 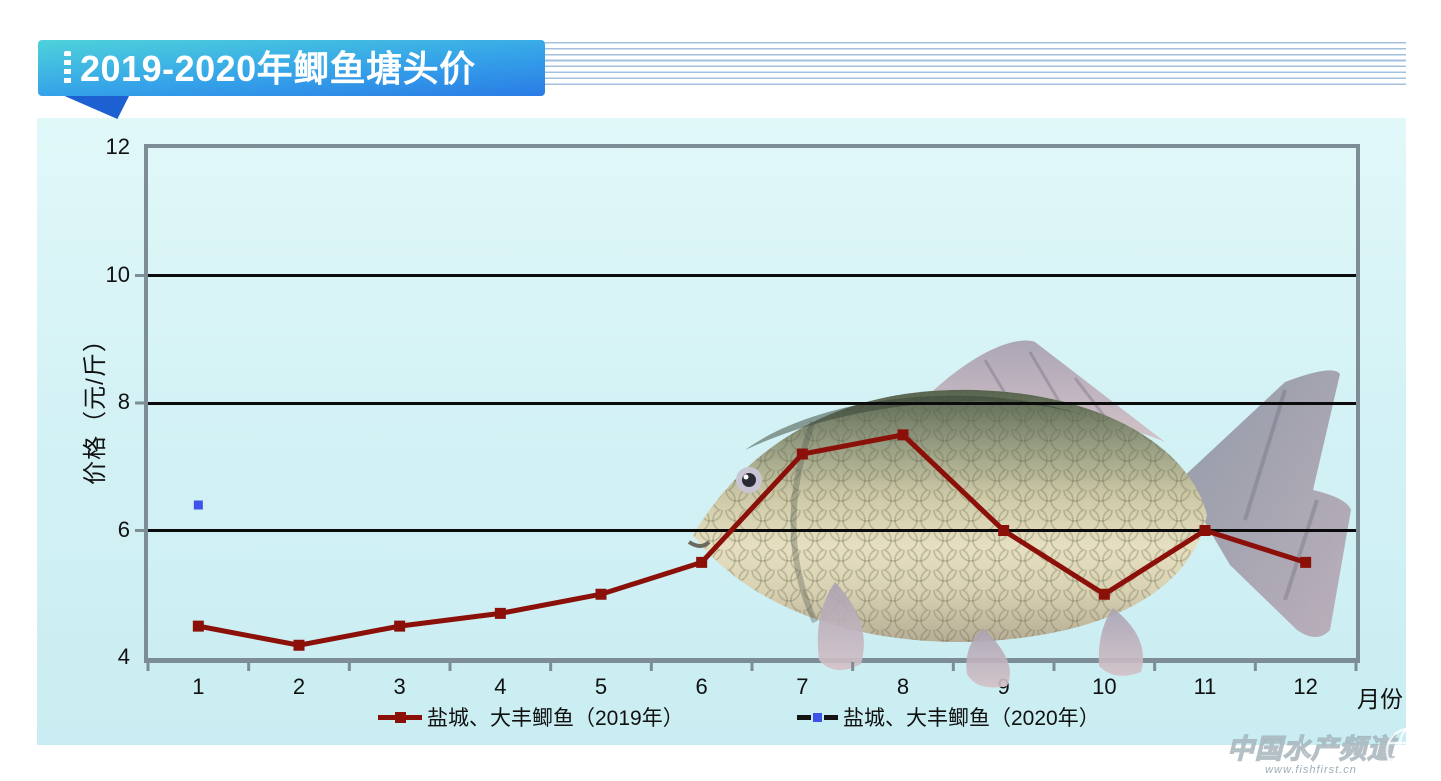 What do you see at coordinates (123, 401) in the screenshot?
I see `y-tick-label: 8` at bounding box center [123, 401].